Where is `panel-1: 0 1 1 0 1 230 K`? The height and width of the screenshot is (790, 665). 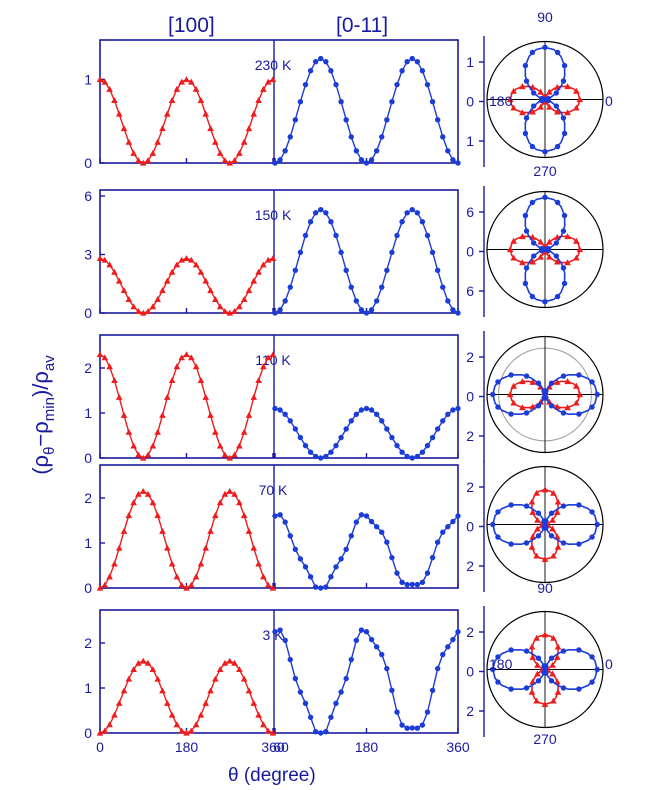 panel-1: 0 1 1 0 1 230 K is located at coordinates (344, 103).